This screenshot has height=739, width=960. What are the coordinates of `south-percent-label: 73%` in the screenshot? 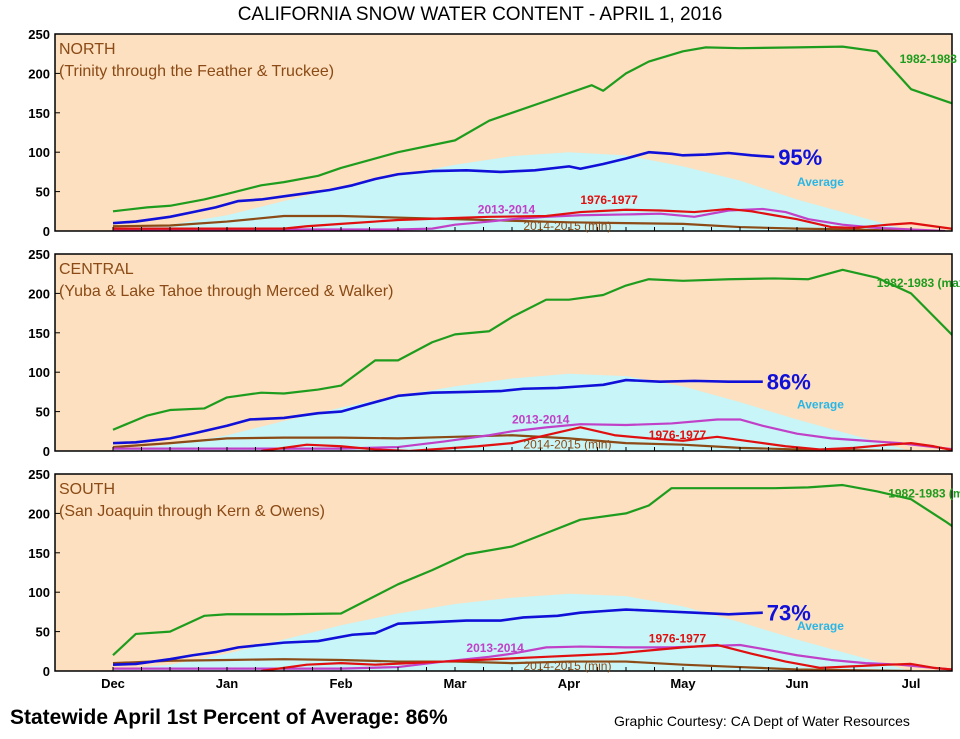 It's located at (789, 613).